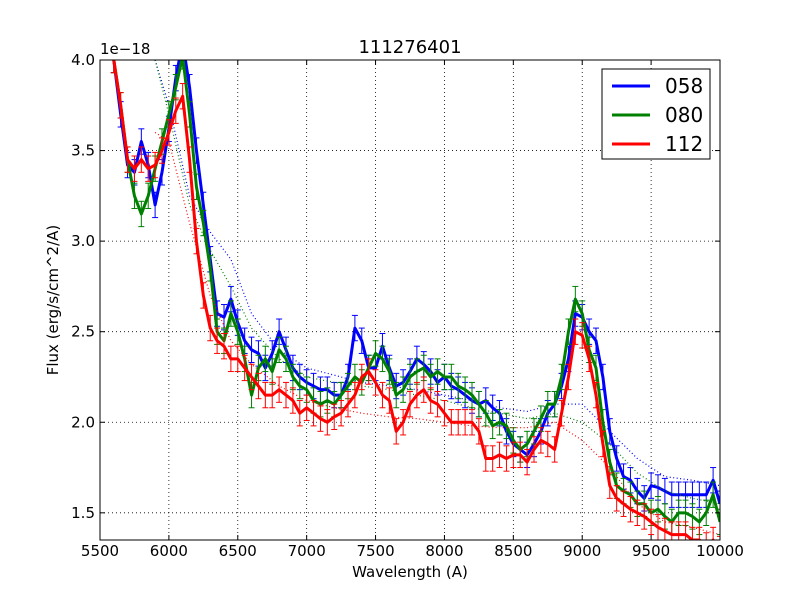 Image resolution: width=800 pixels, height=600 pixels. I want to click on y-tick-label: 3.0, so click(83, 241).